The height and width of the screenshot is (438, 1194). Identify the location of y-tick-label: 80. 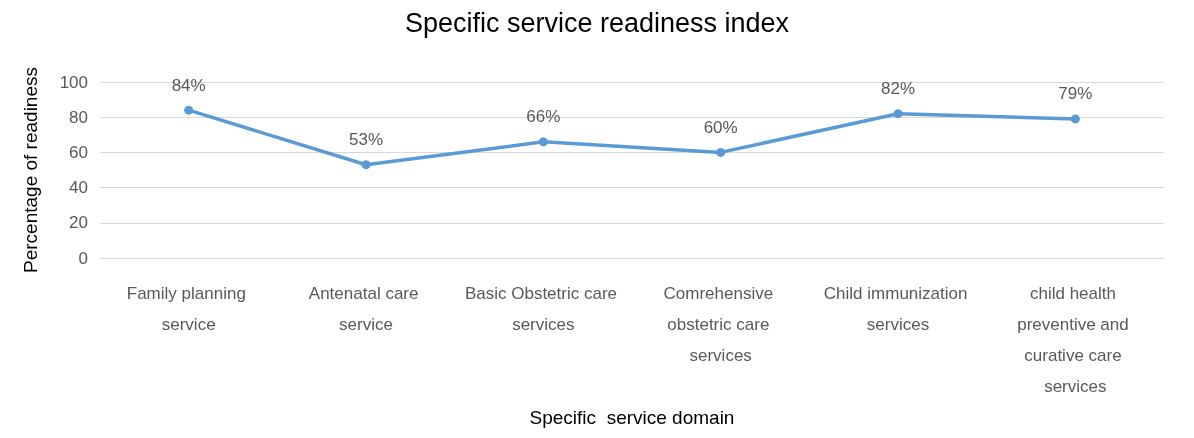
(78, 117).